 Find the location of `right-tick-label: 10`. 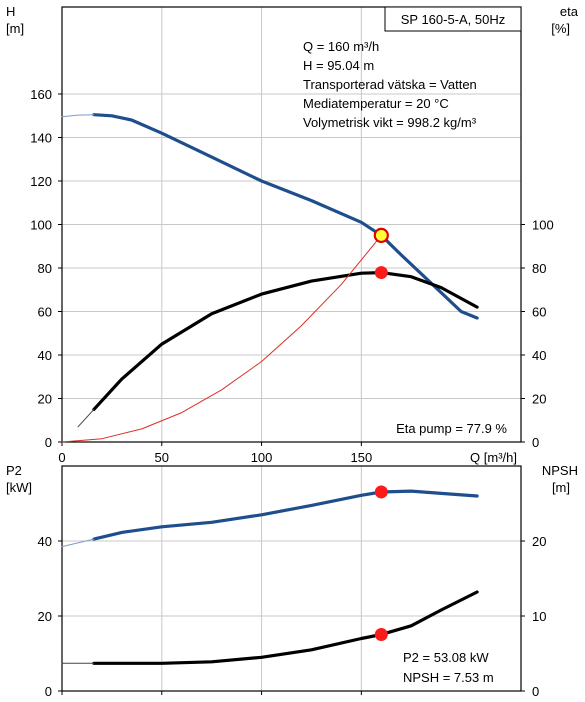

right-tick-label: 10 is located at coordinates (539, 616).